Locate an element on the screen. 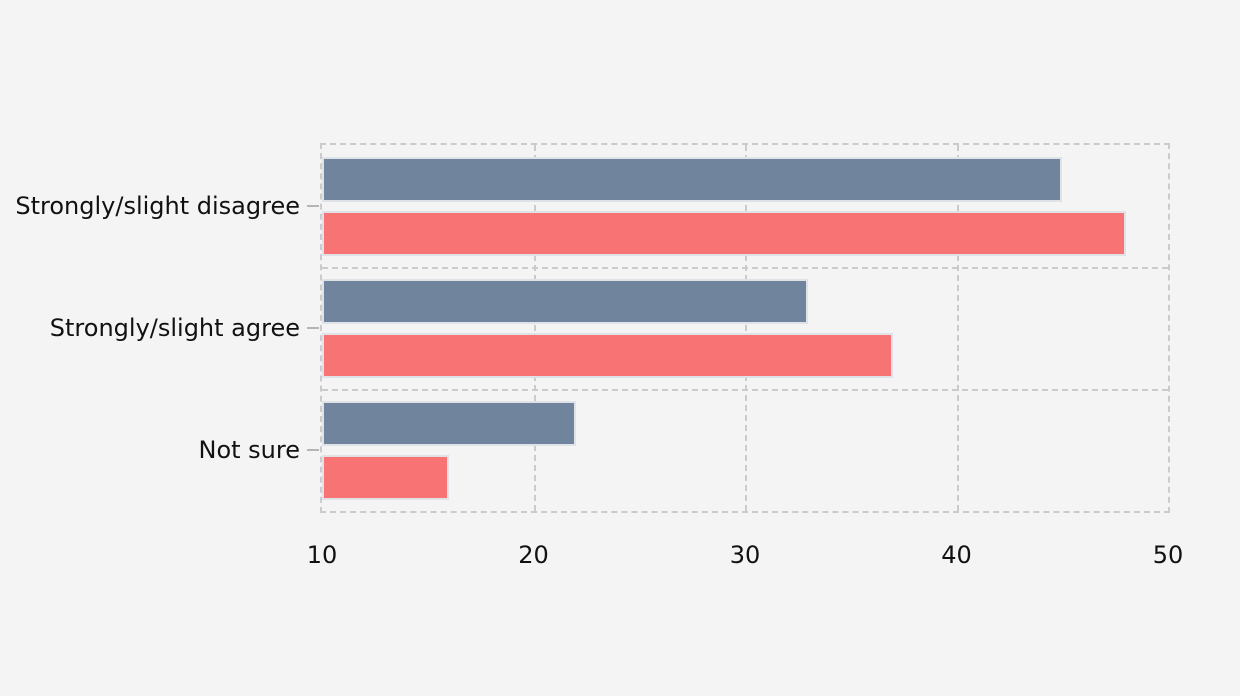  y-axis-category-label: Not sure is located at coordinates (249, 450).